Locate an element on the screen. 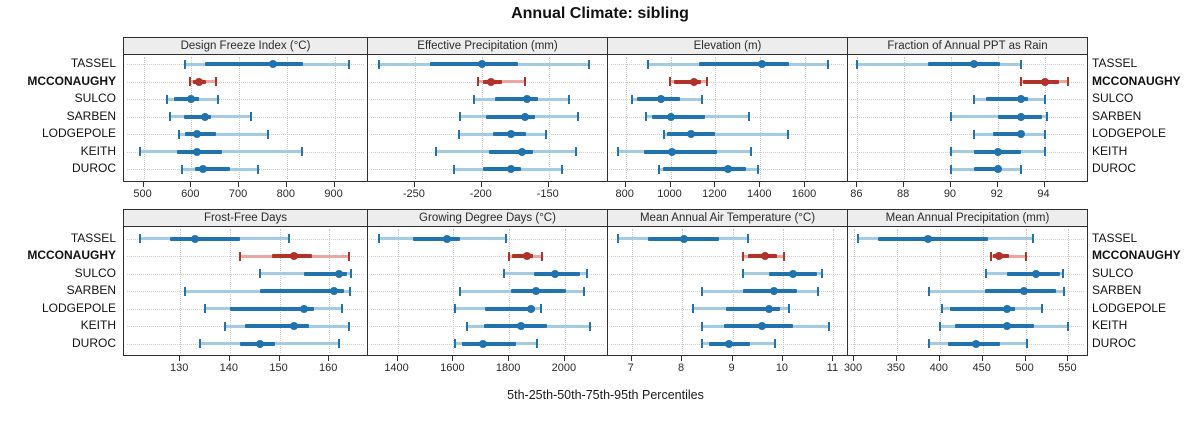 This screenshot has height=425, width=1200. tick-label: 160 is located at coordinates (328, 368).